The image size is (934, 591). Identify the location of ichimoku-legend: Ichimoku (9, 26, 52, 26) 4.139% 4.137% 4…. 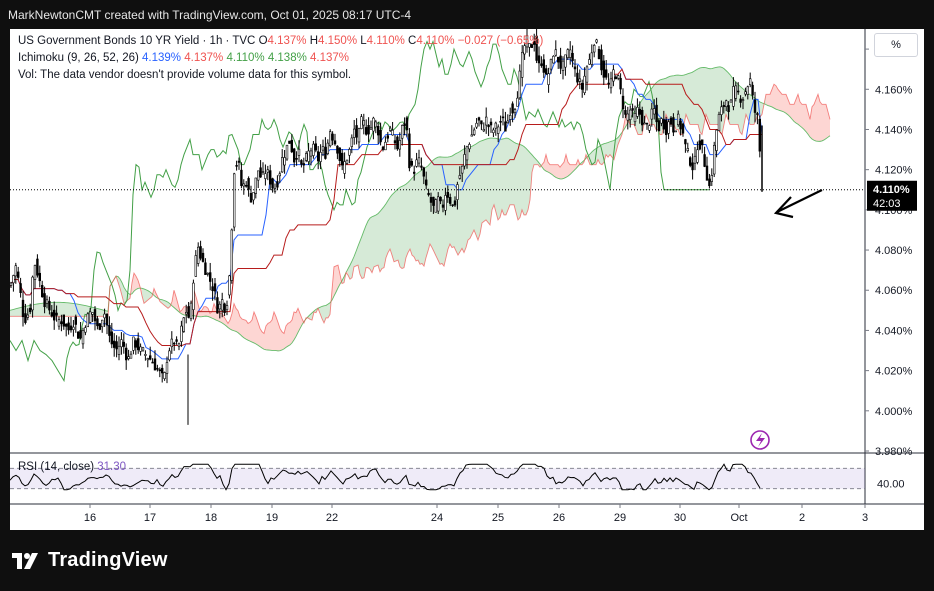
(183, 58).